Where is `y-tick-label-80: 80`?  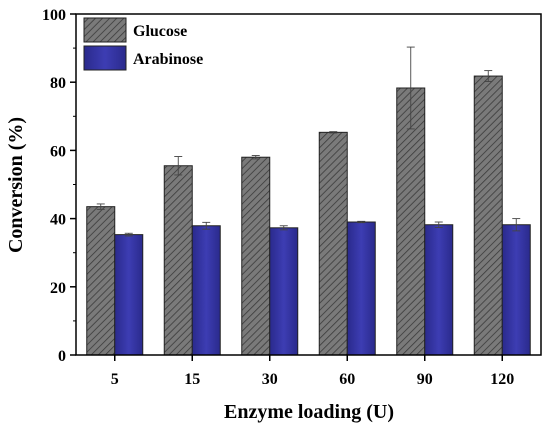 y-tick-label-80: 80 is located at coordinates (58, 83).